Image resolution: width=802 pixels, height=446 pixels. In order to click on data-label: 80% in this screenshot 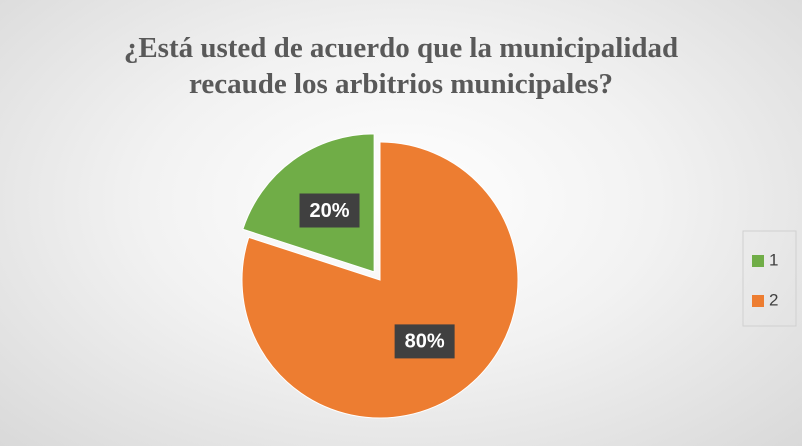, I will do `click(425, 342)`.